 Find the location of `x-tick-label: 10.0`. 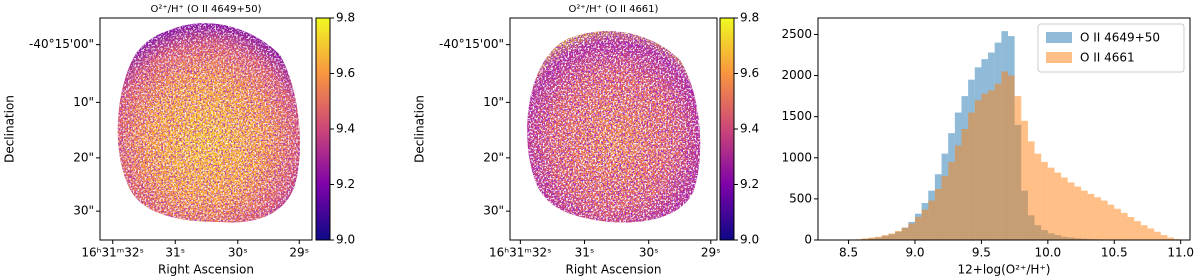

x-tick-label: 10.0 is located at coordinates (1047, 253).